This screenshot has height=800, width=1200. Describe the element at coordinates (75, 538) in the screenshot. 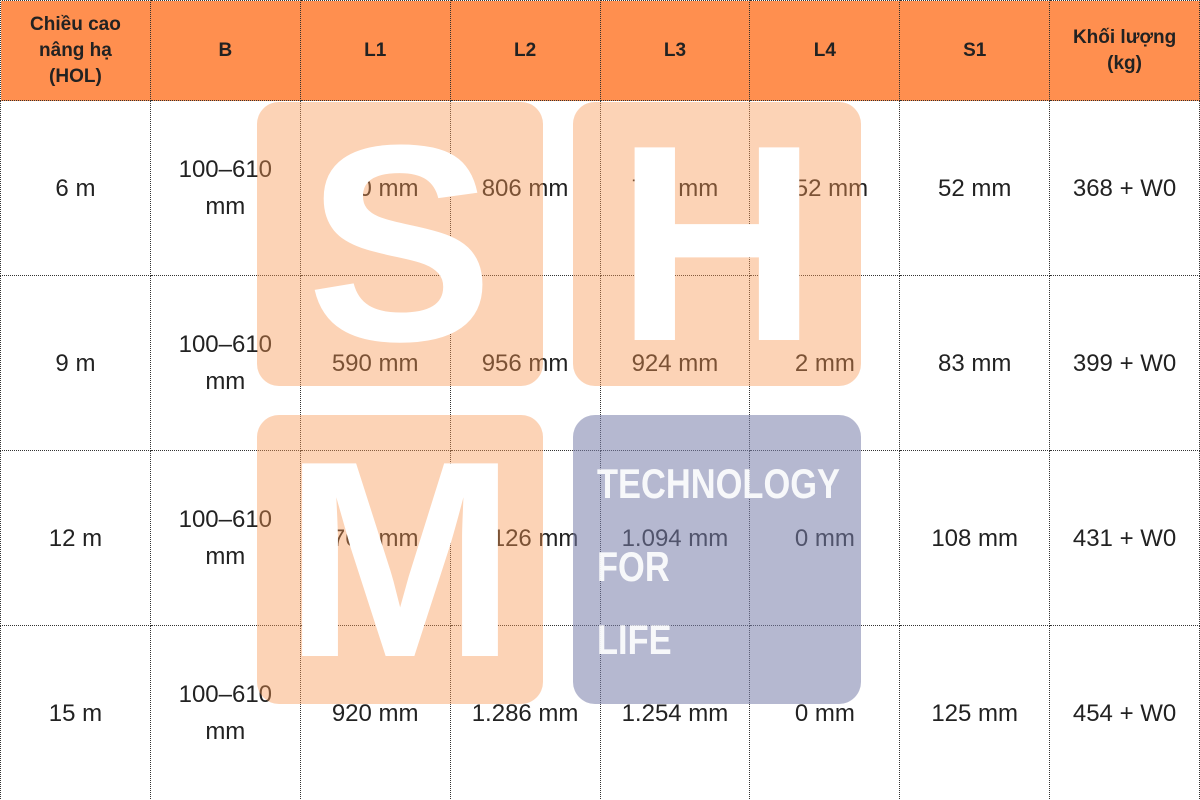

I see `table-cell: 12 m` at that location.